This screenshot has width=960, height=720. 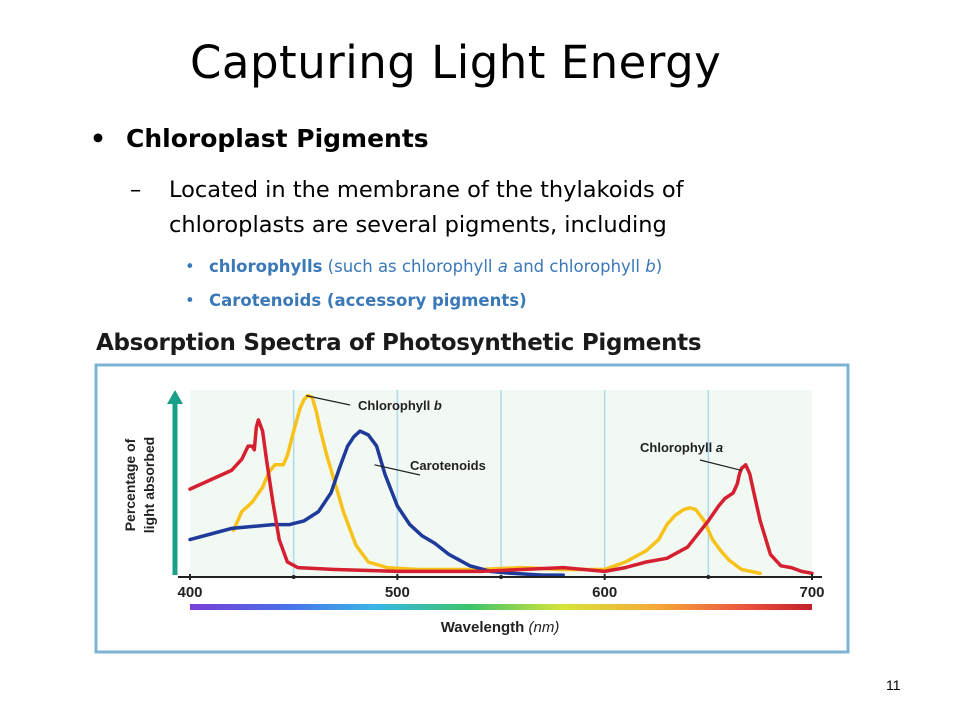 What do you see at coordinates (681, 447) in the screenshot?
I see `annotation-chlorophyll-a: Chlorophyll a` at bounding box center [681, 447].